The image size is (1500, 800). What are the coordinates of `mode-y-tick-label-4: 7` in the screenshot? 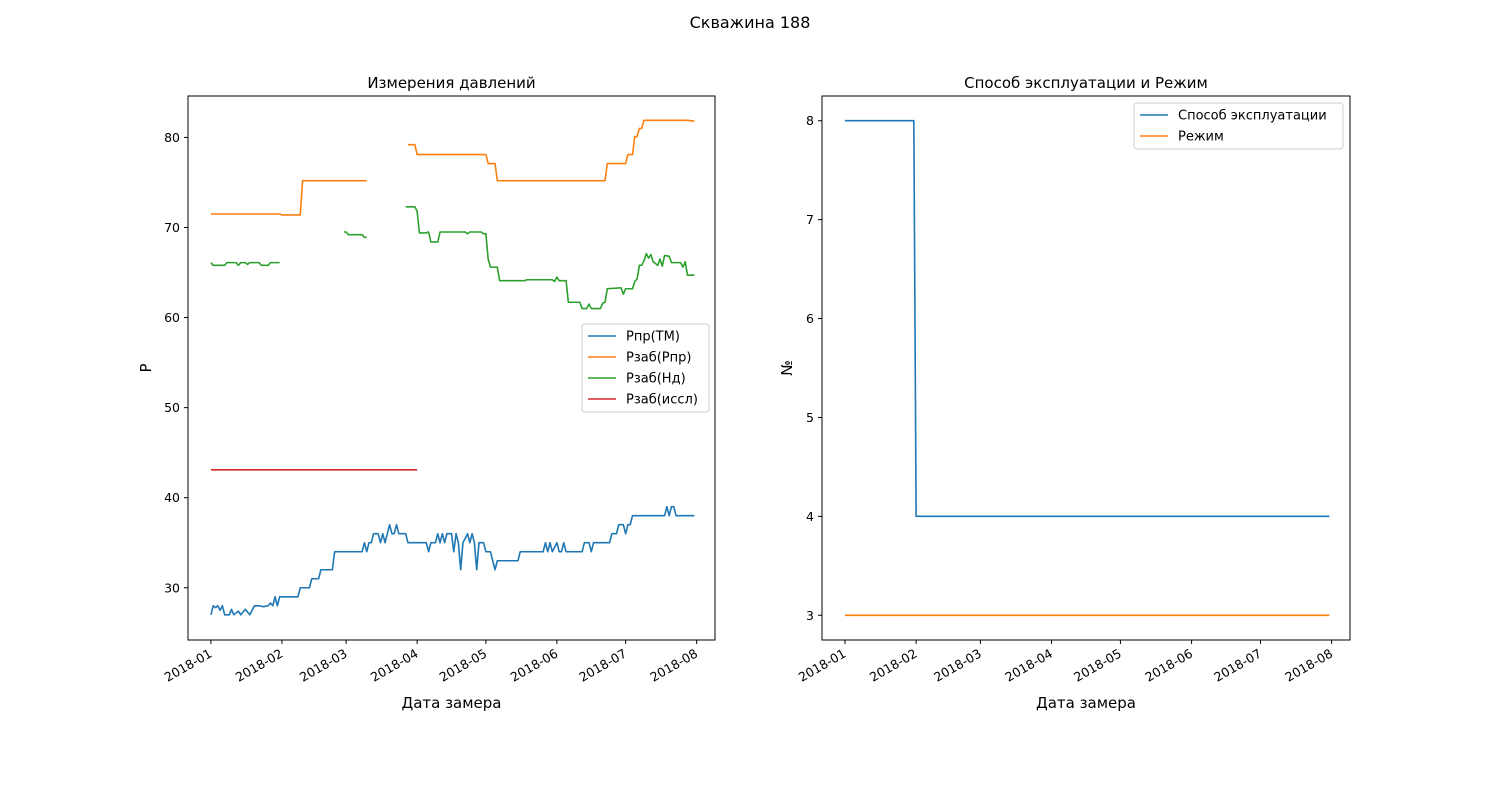 It's located at (810, 219).